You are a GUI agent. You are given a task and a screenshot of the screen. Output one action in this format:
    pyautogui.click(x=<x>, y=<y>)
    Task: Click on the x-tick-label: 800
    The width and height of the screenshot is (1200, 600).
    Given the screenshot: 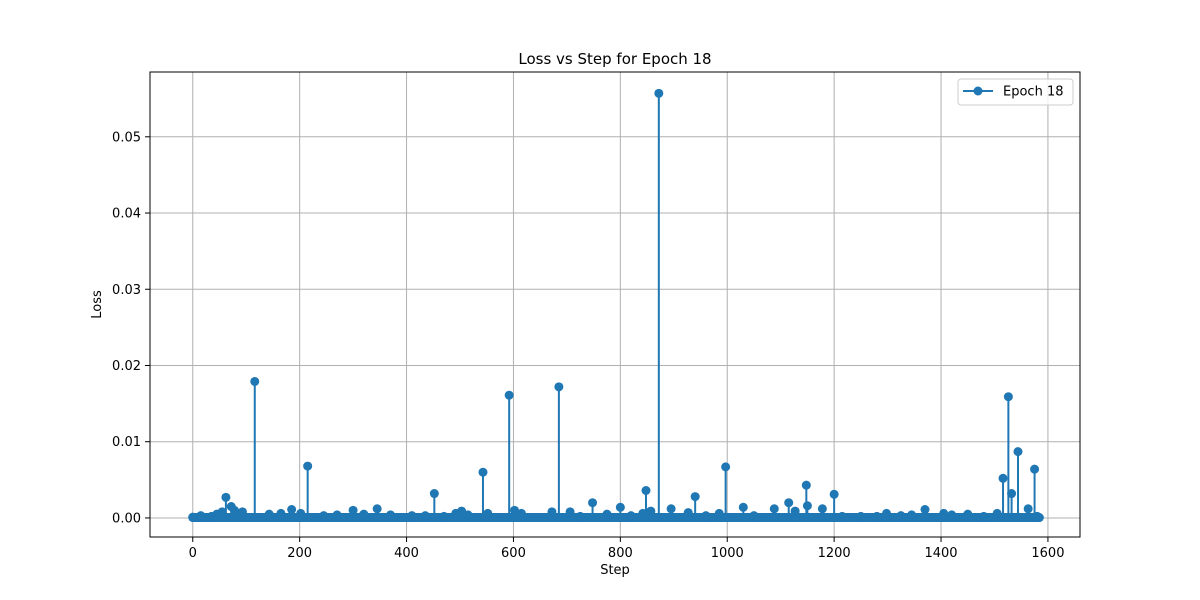 What is the action you would take?
    pyautogui.click(x=620, y=553)
    